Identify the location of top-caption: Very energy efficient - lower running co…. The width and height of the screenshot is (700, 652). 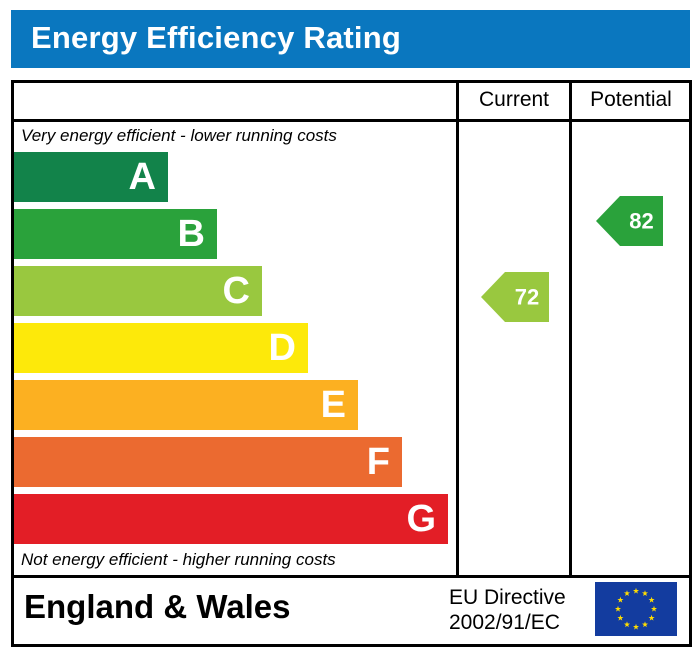
(179, 135).